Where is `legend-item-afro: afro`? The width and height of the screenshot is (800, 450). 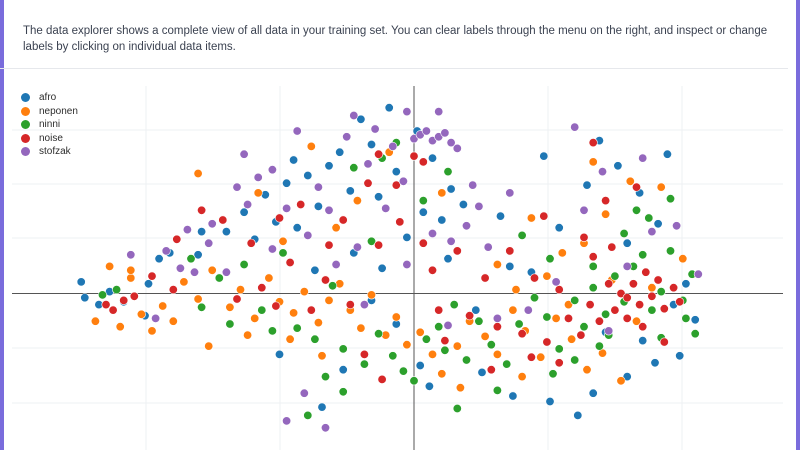 legend-item-afro: afro is located at coordinates (49, 98).